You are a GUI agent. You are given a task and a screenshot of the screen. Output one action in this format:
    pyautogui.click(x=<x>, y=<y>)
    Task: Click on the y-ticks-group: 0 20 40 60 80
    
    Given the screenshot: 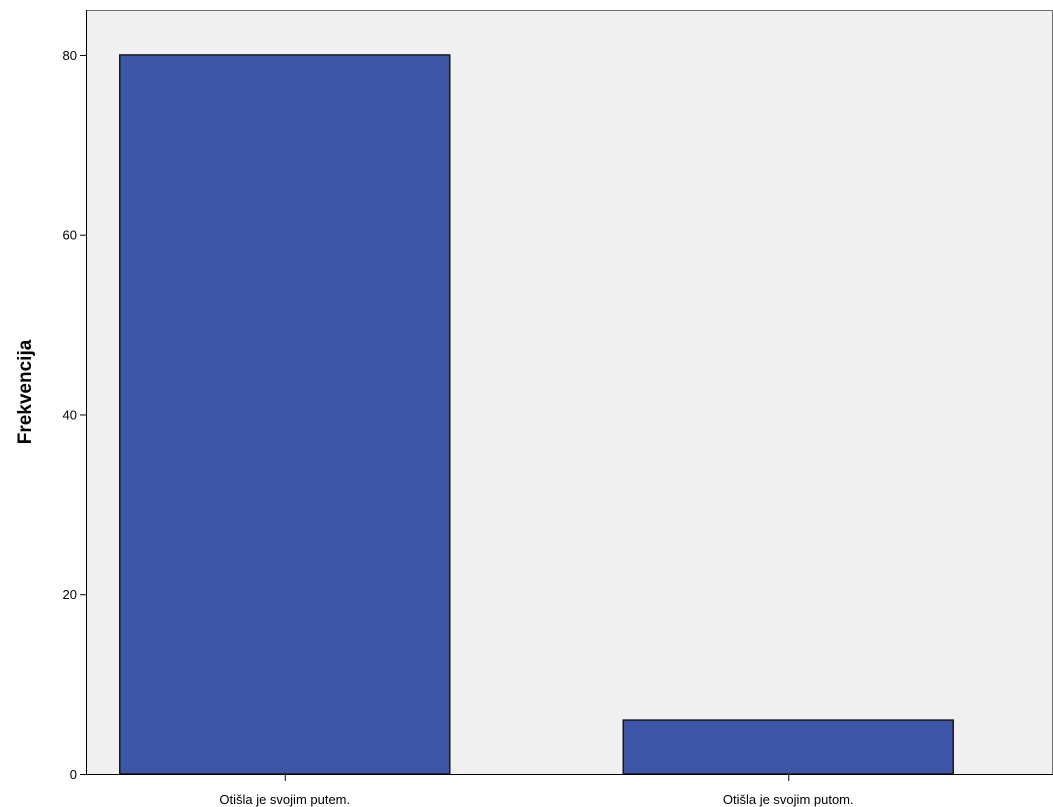 What is the action you would take?
    pyautogui.click(x=74, y=415)
    